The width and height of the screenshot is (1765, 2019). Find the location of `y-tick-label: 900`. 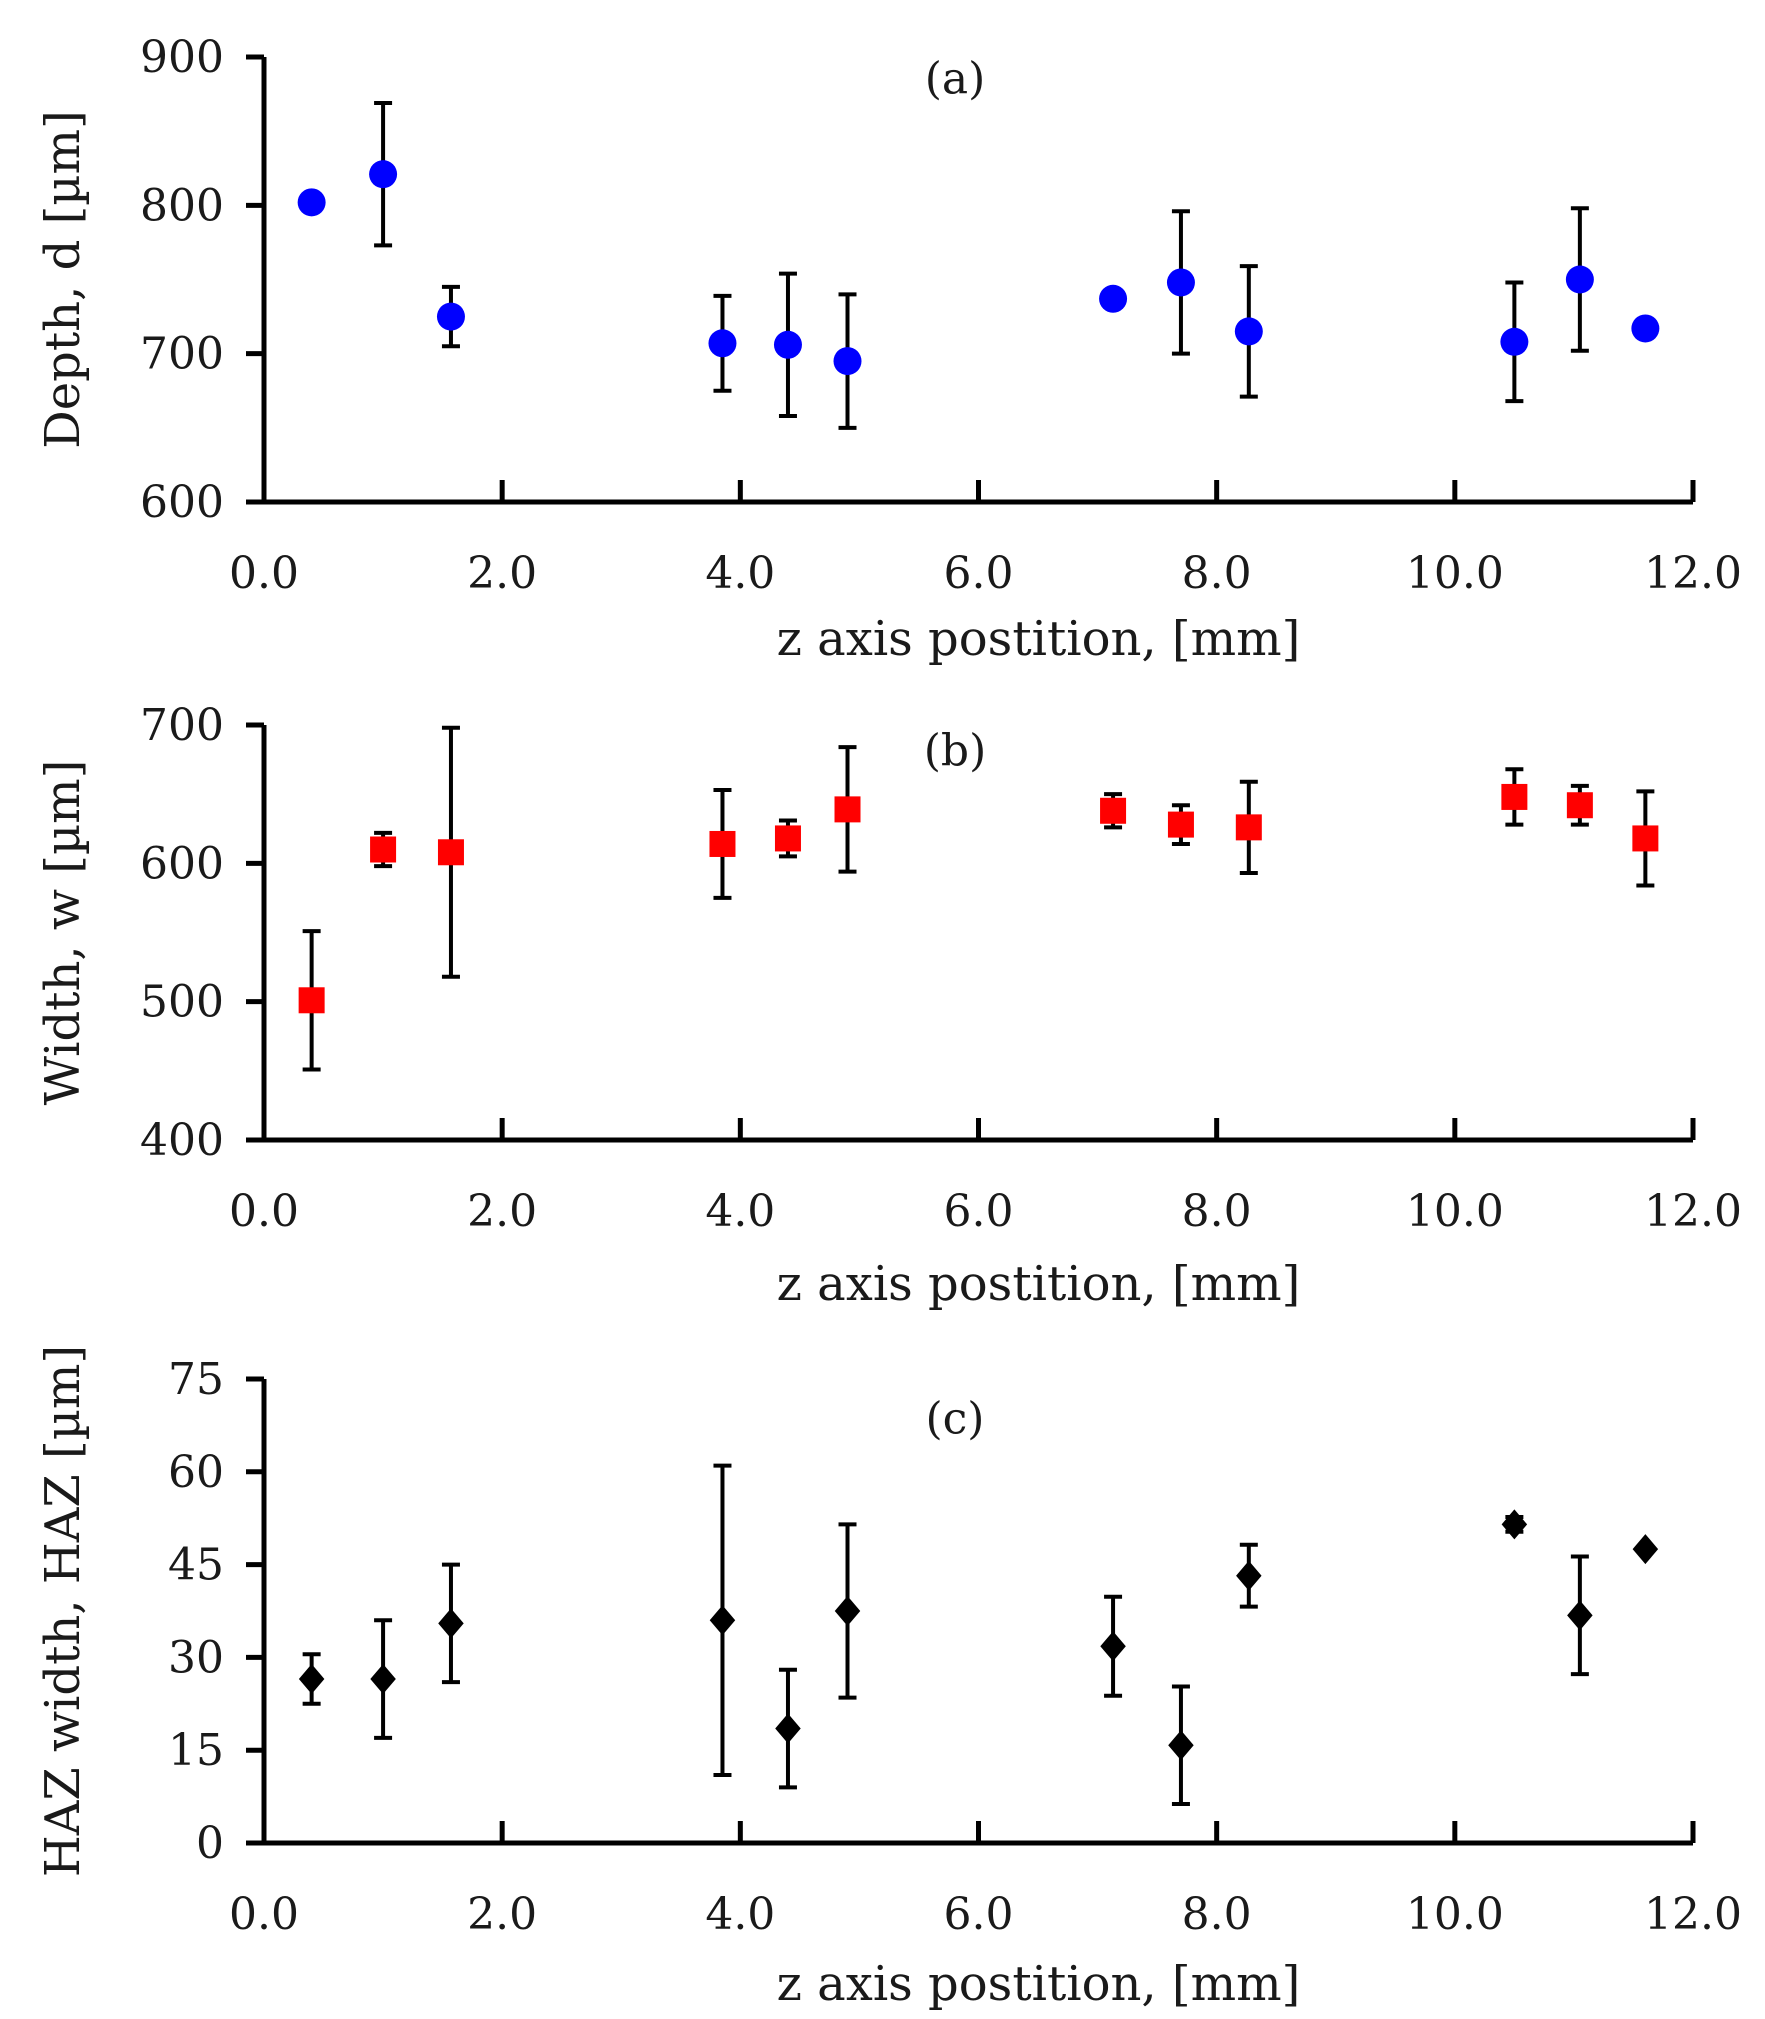

y-tick-label: 900 is located at coordinates (182, 57).